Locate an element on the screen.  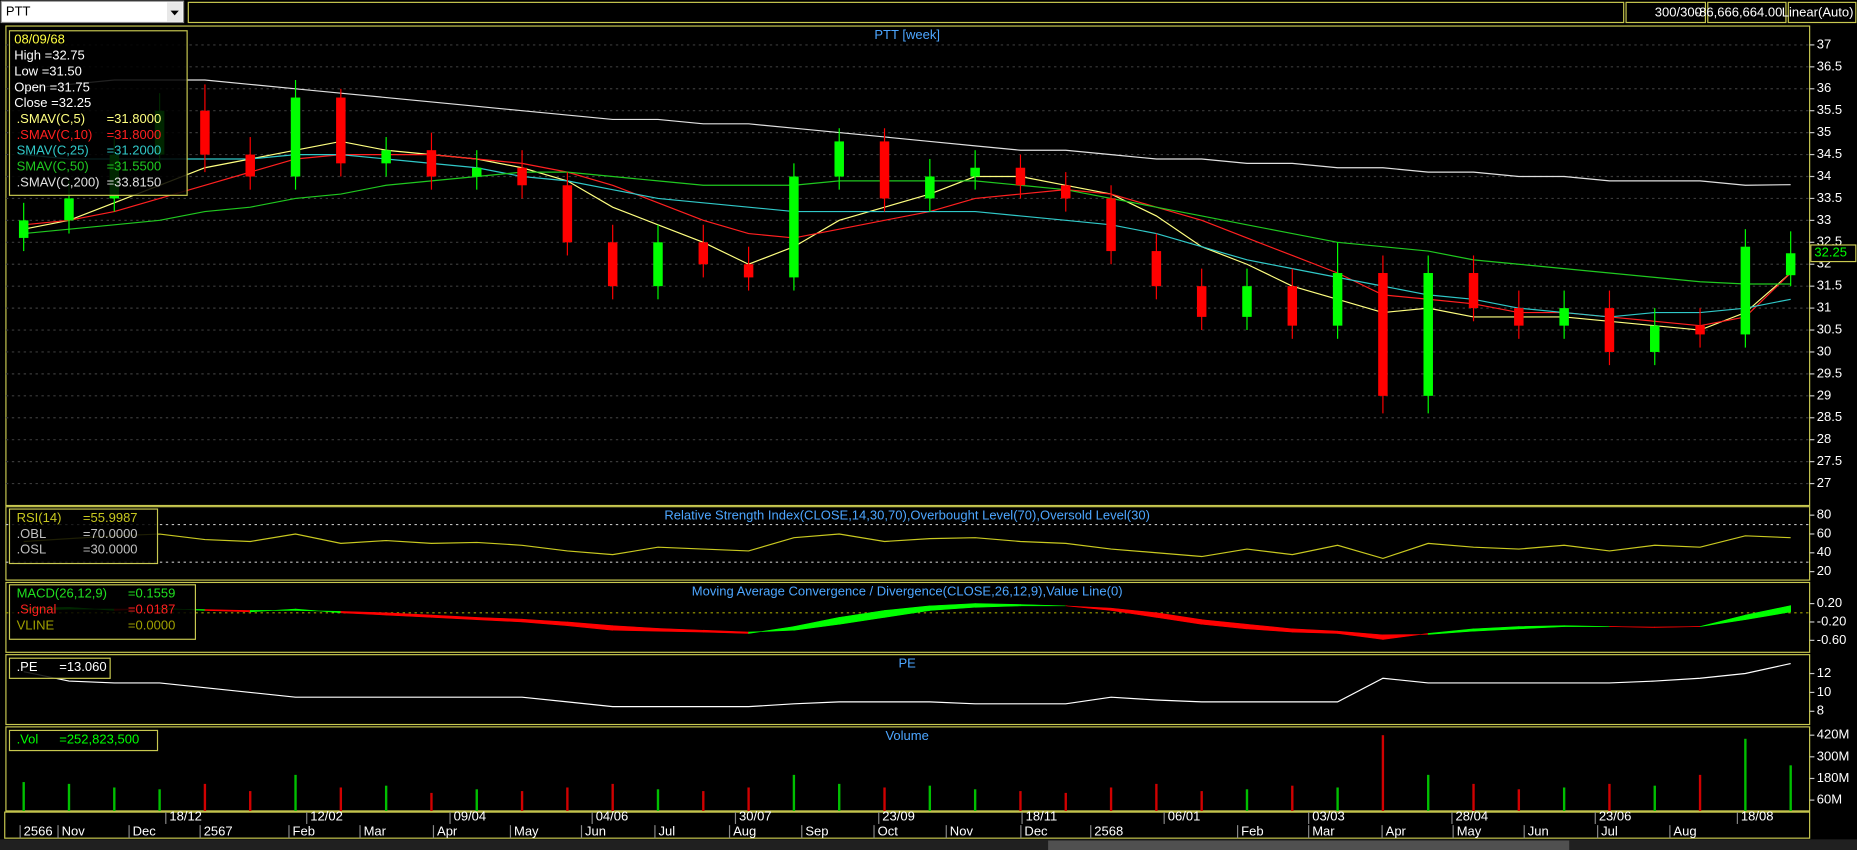
y-tick-label: 29.5 is located at coordinates (1829, 372).